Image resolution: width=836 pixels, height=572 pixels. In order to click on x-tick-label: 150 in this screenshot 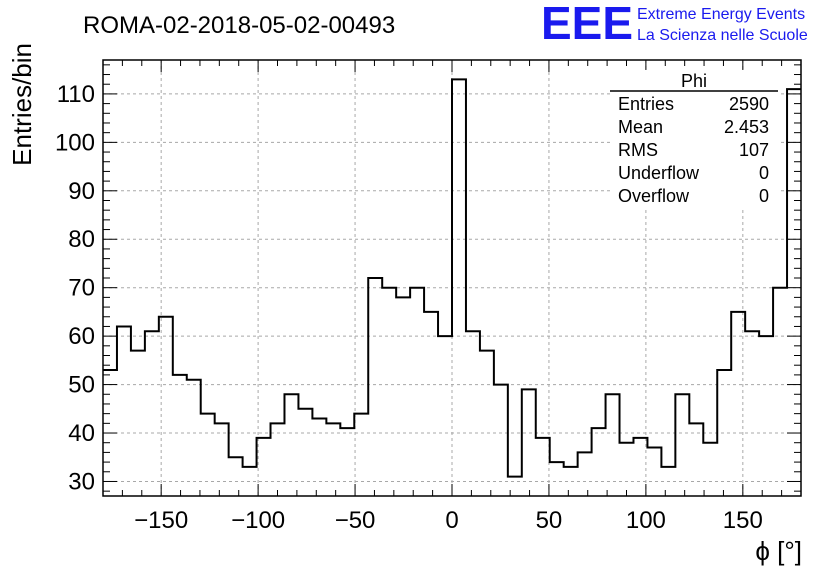, I will do `click(743, 520)`.